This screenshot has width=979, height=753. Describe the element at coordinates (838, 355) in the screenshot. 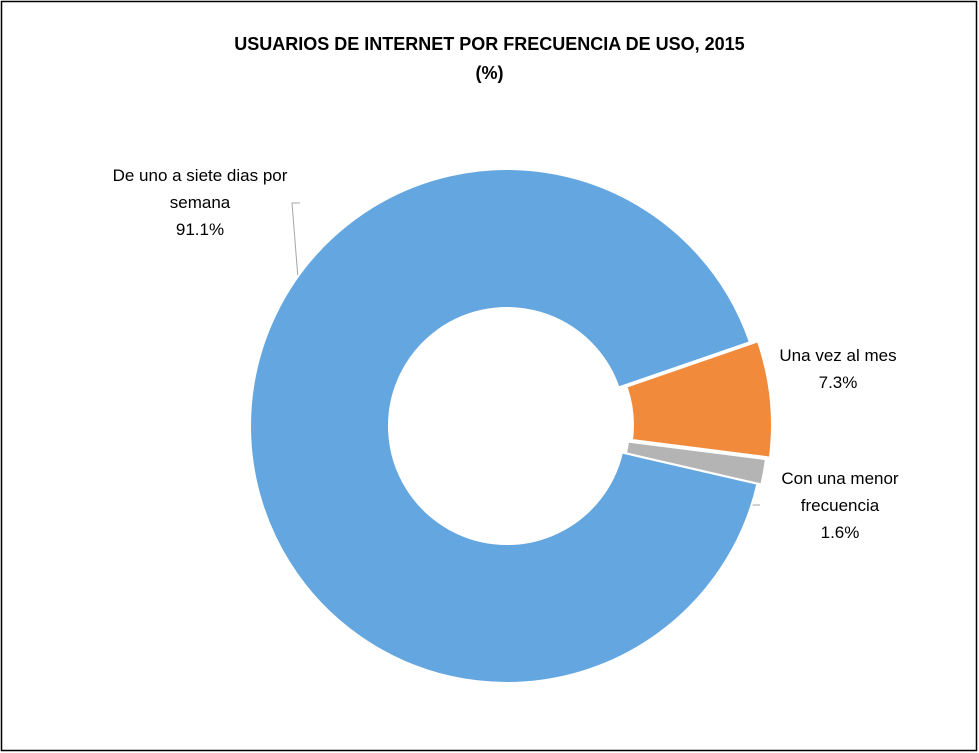

I see `category-label: Una vez al mes` at that location.